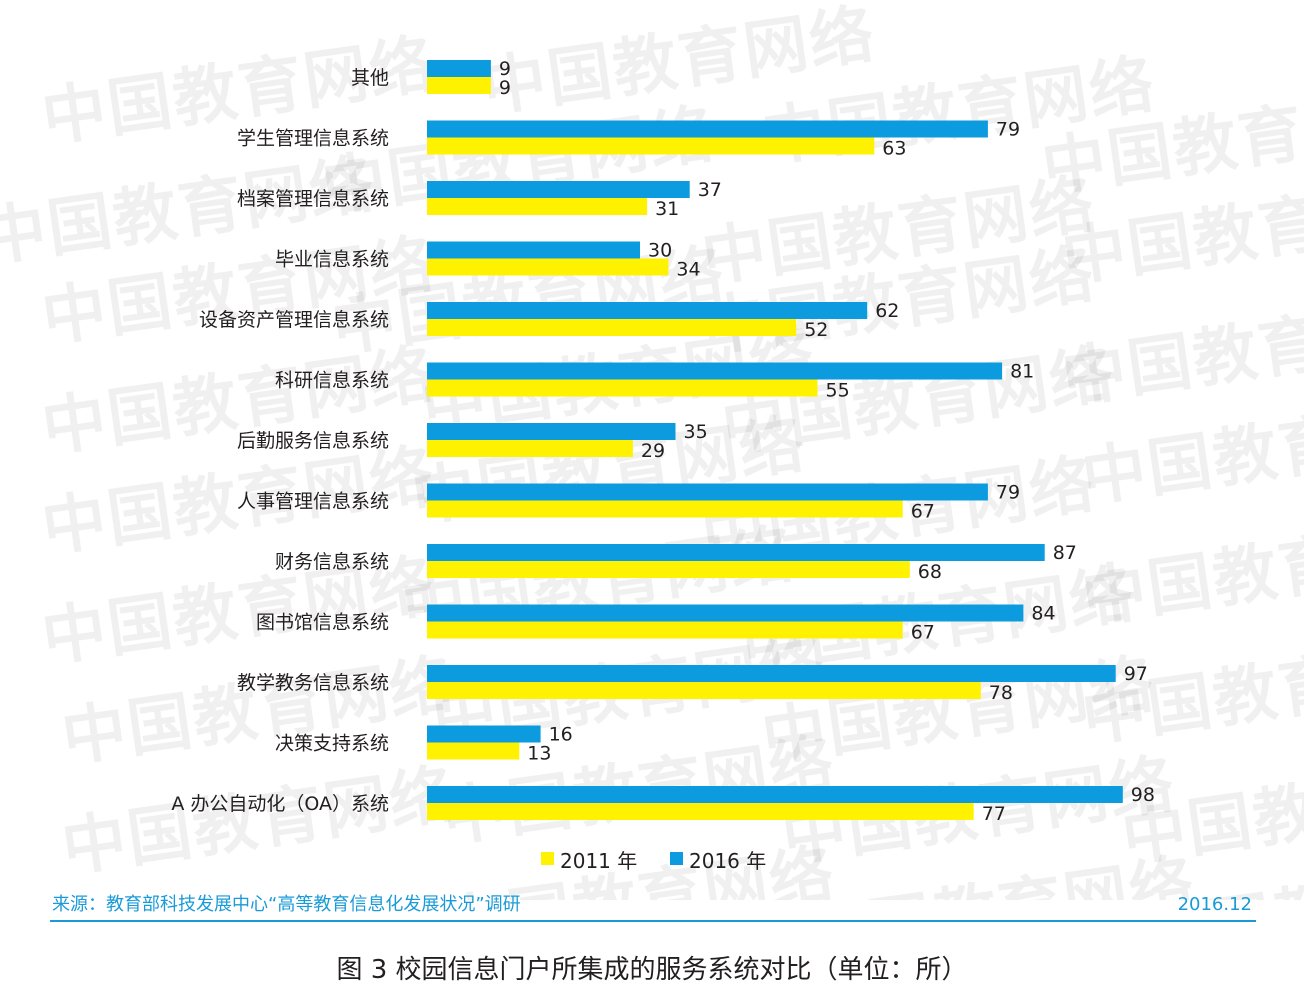  Describe the element at coordinates (667, 209) in the screenshot. I see `value-label-2011: 31` at that location.